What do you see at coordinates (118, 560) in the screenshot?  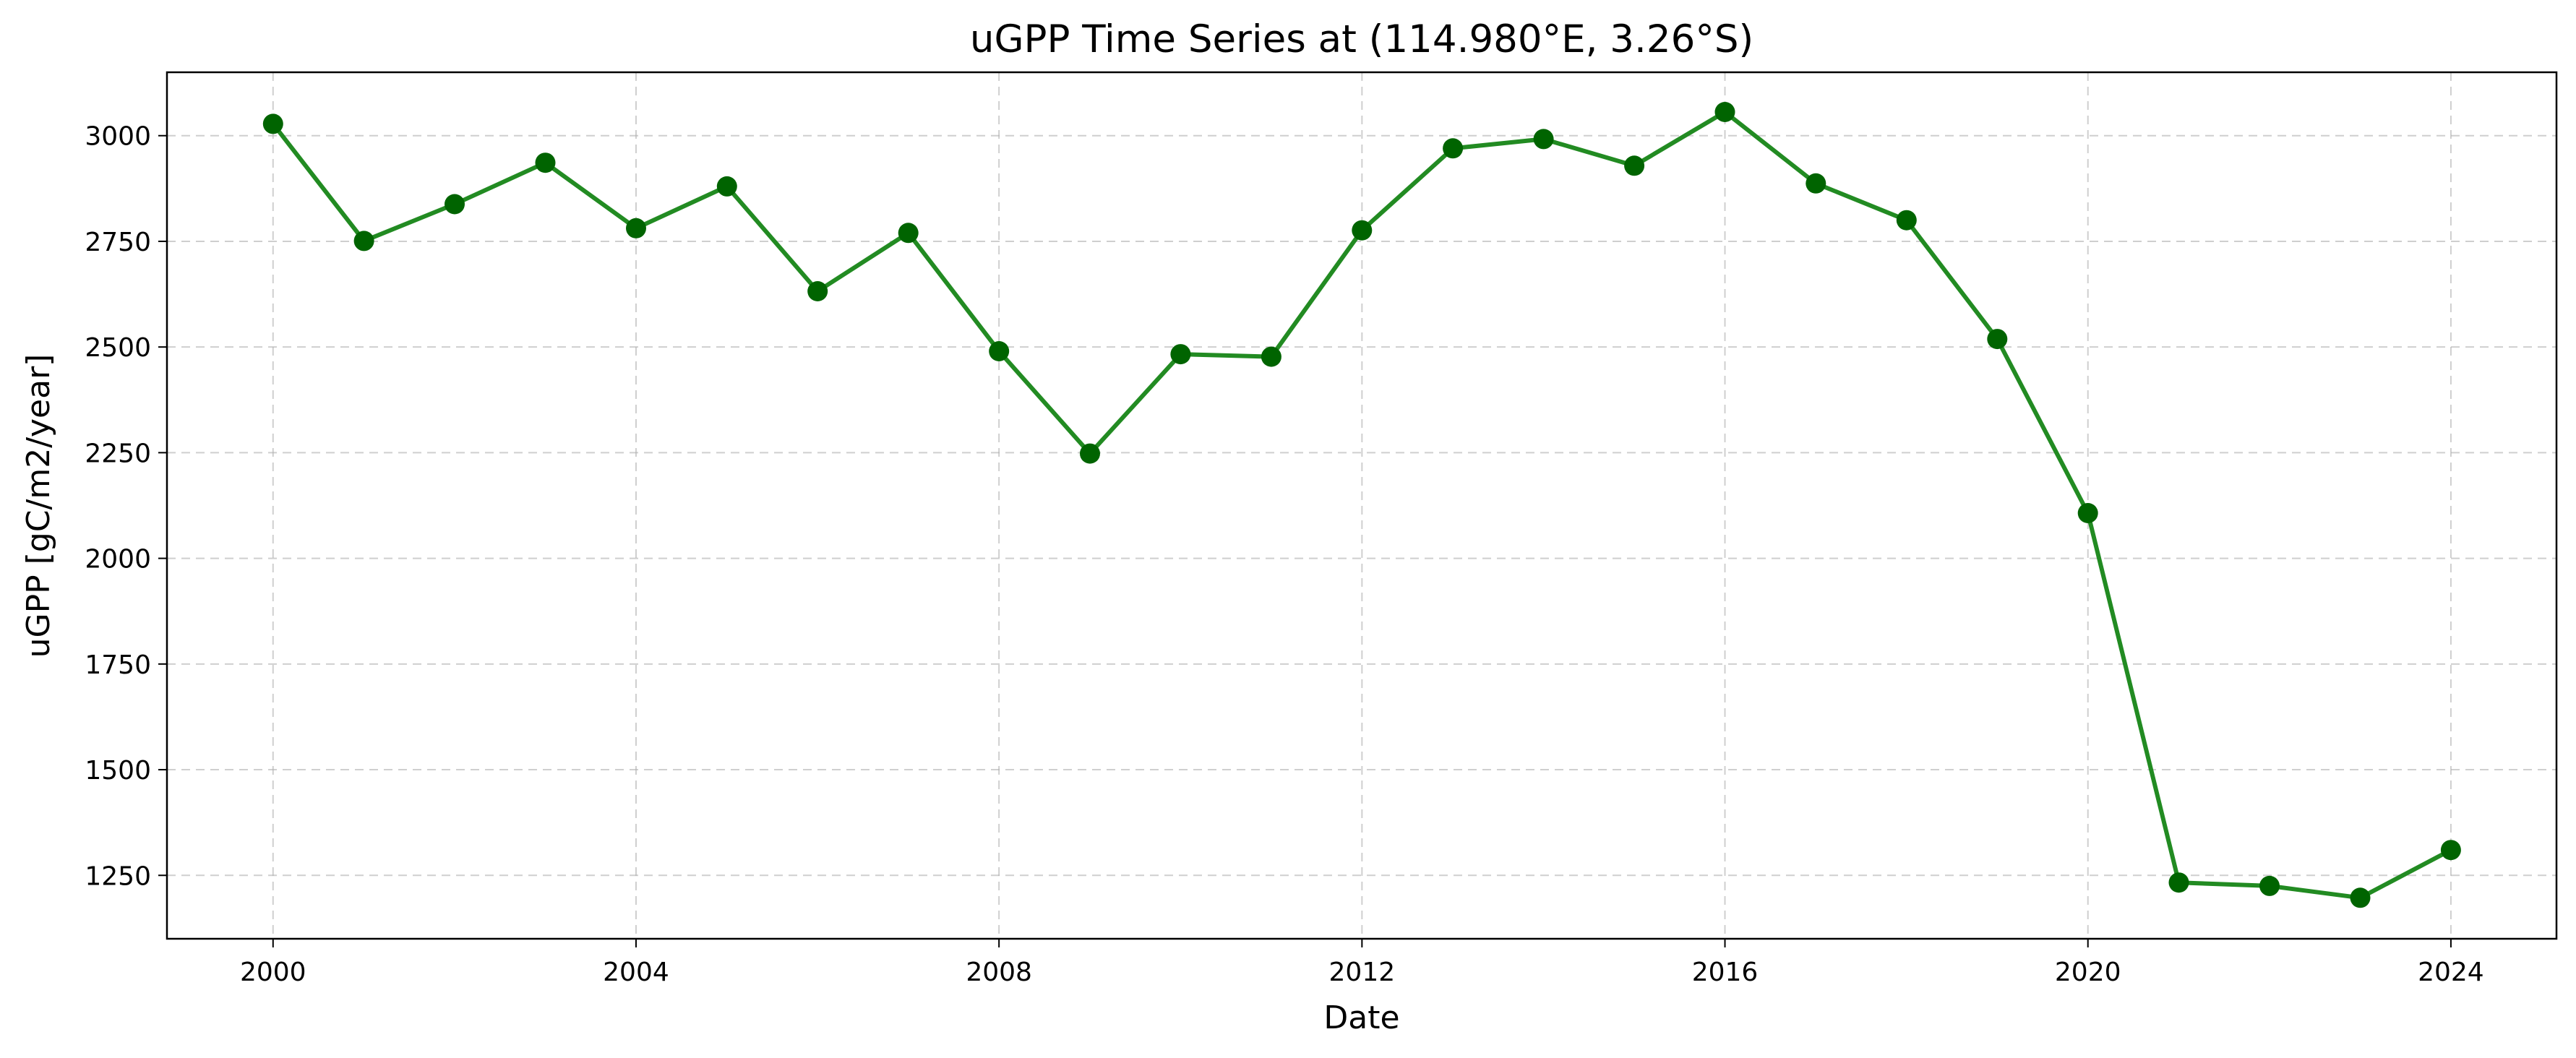 I see `y-tick-label: 2000` at bounding box center [118, 560].